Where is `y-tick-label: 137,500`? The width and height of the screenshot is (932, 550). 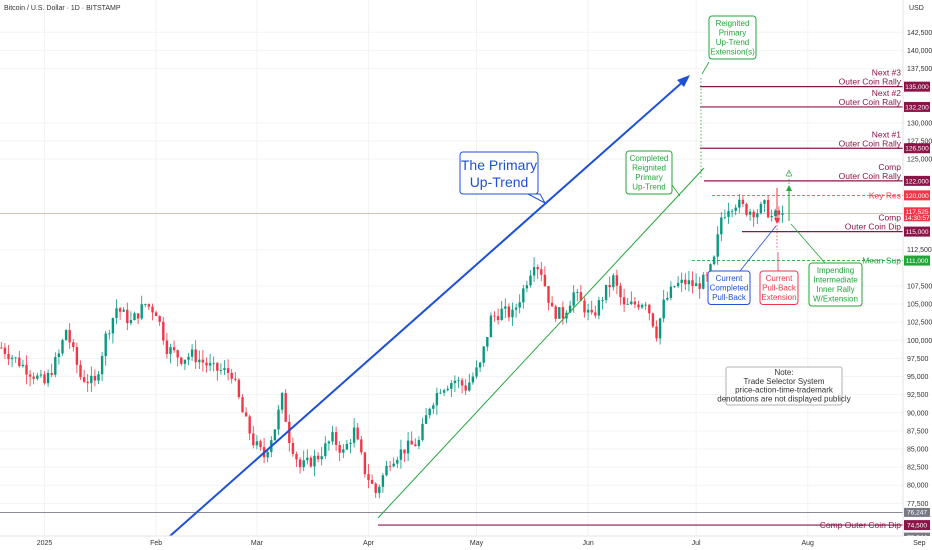
y-tick-label: 137,500 is located at coordinates (919, 69).